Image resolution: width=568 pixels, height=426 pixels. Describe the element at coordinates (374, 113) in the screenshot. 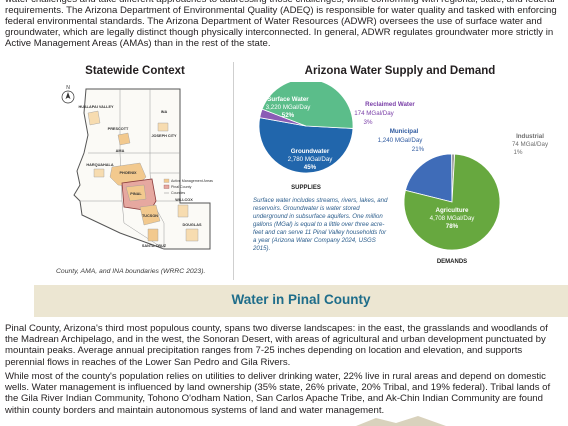

I see `reclaimed-water-value: 174 MGal/Day` at that location.